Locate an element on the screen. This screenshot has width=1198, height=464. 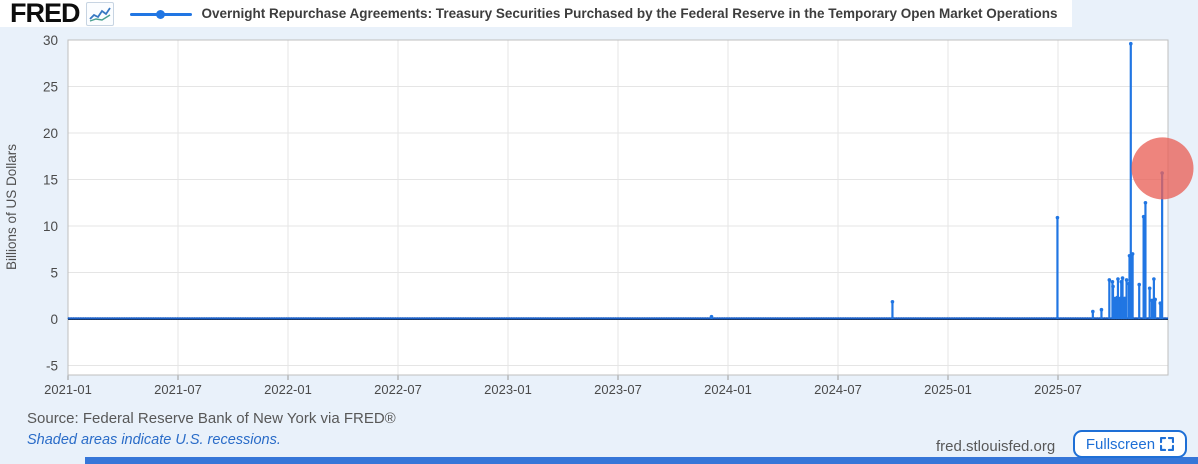
fullscreen-button: Fullscreen is located at coordinates (1130, 444).